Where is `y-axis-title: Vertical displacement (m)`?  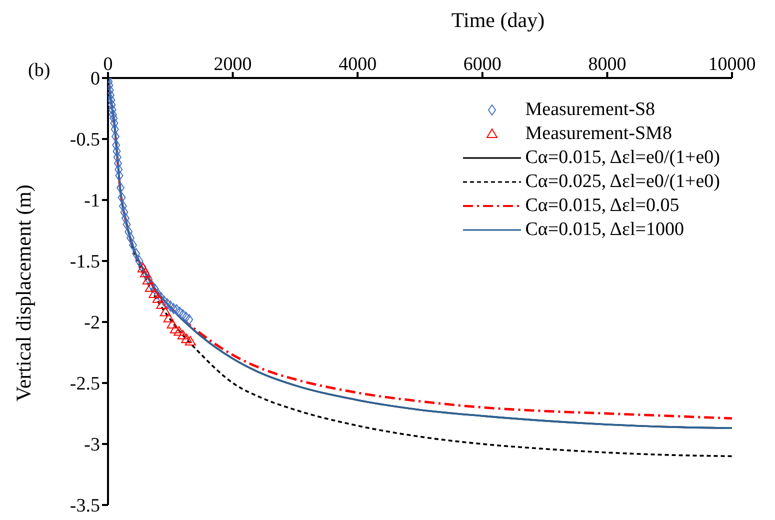
y-axis-title: Vertical displacement (m) is located at coordinates (23, 293).